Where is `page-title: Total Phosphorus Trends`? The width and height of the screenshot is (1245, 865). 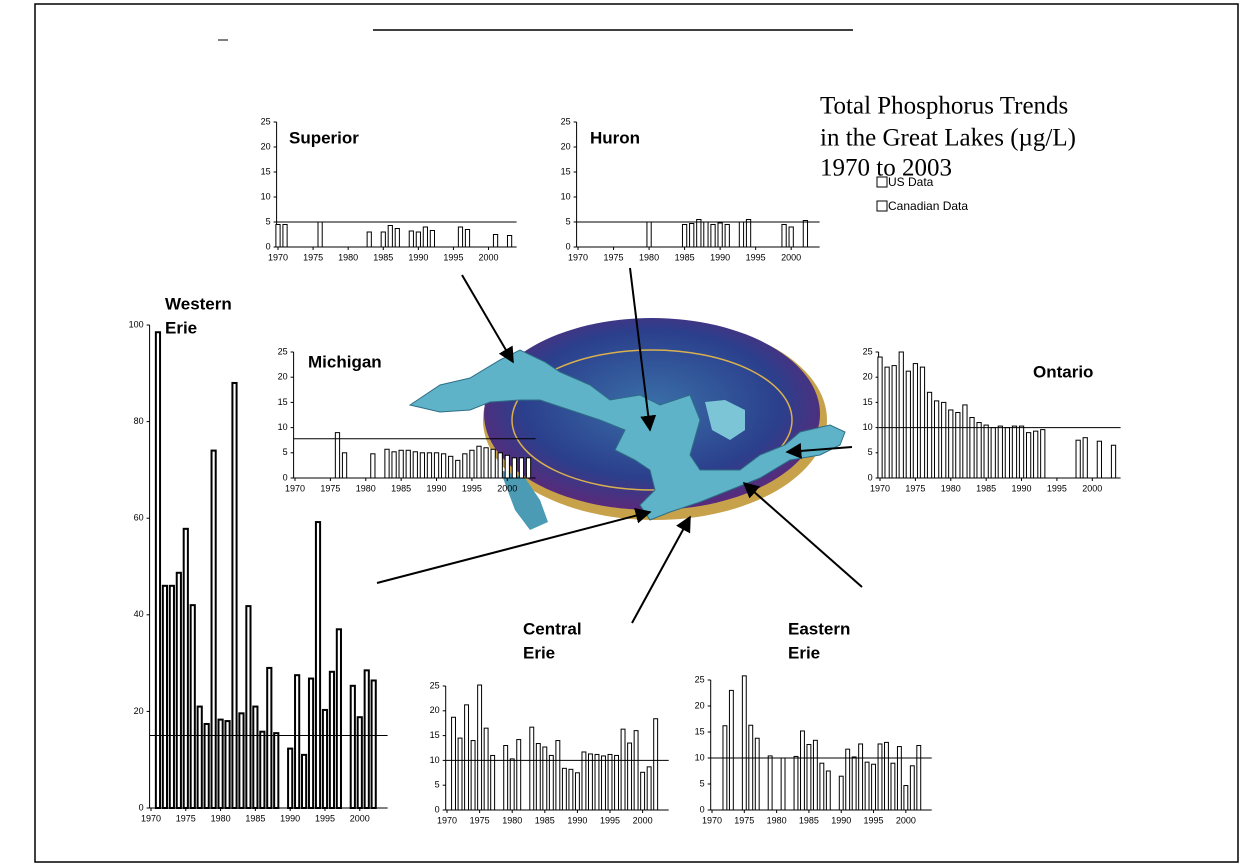 page-title: Total Phosphorus Trends is located at coordinates (944, 106).